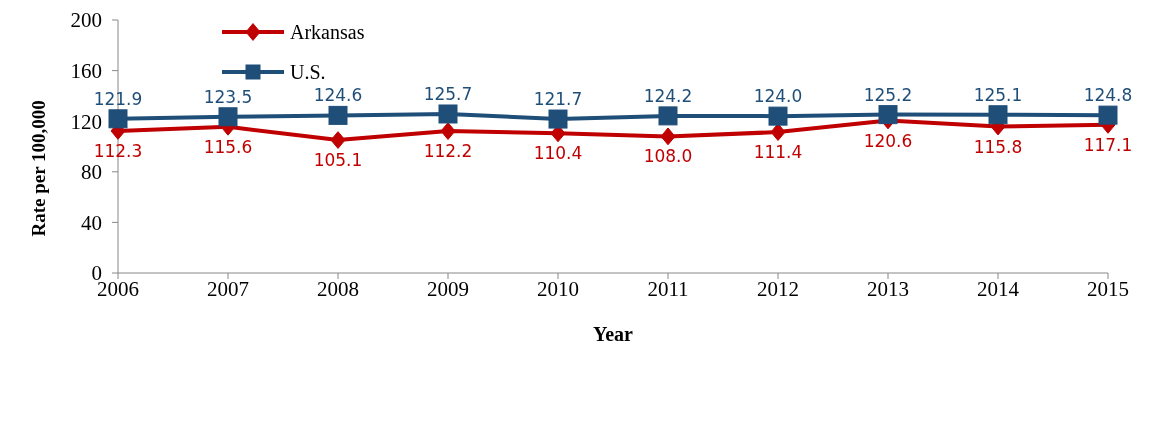  Describe the element at coordinates (778, 96) in the screenshot. I see `data-label: 124.0` at that location.